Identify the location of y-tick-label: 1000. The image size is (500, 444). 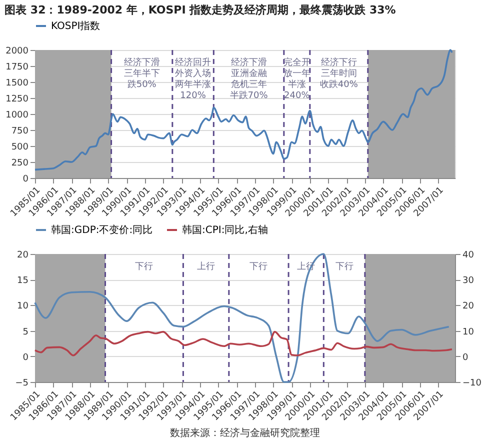
(17, 115).